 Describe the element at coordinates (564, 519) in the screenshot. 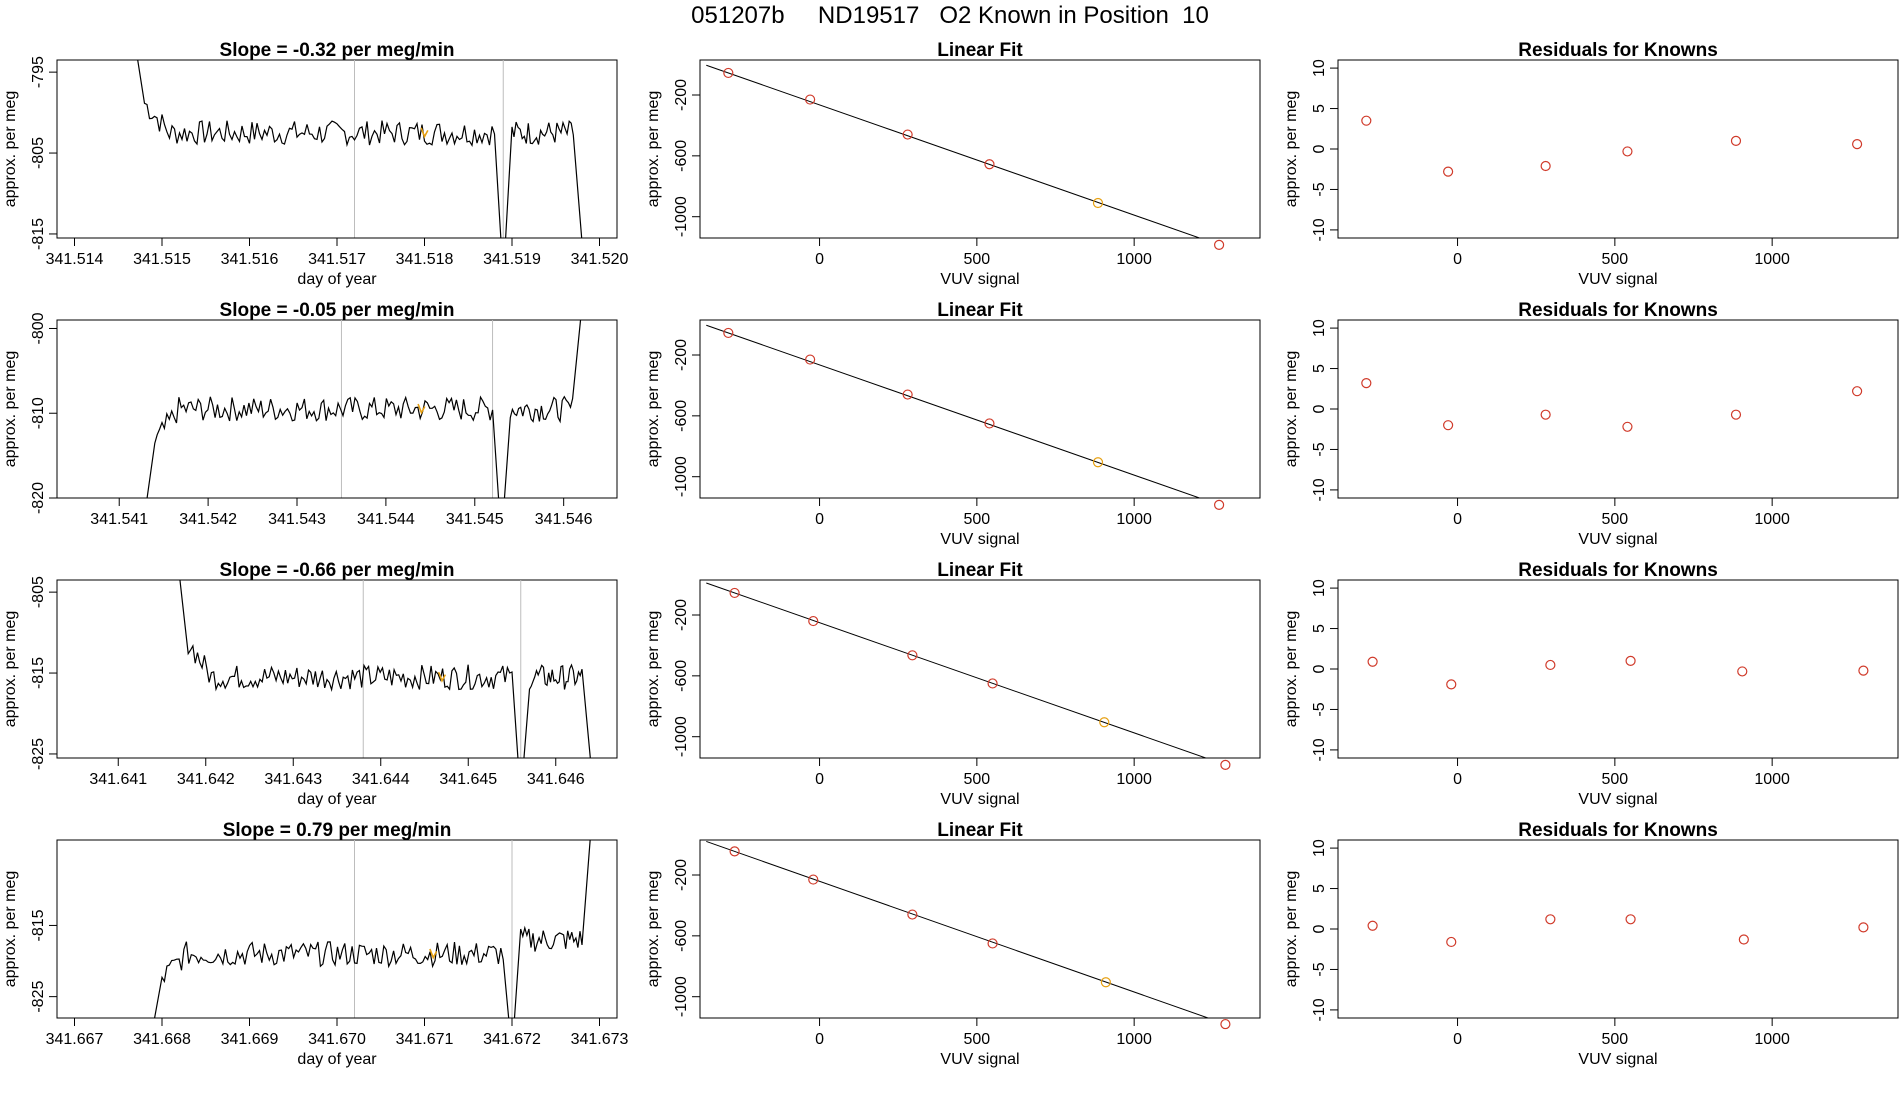

I see `x-tick-label: 341.546` at that location.